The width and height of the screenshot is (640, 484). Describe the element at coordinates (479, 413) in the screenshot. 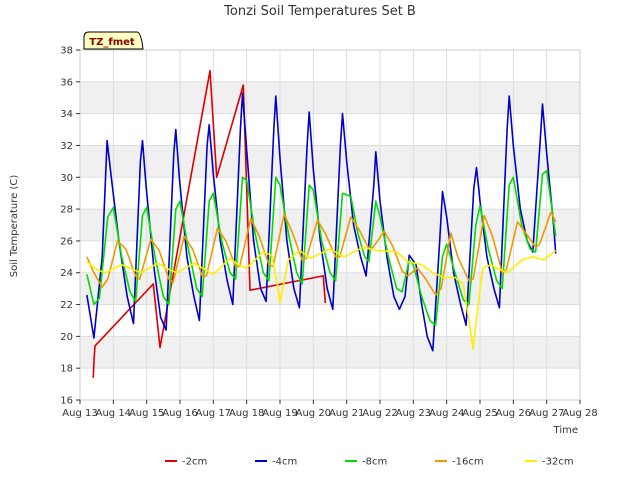

I see `x-tick-label: Aug 25` at that location.